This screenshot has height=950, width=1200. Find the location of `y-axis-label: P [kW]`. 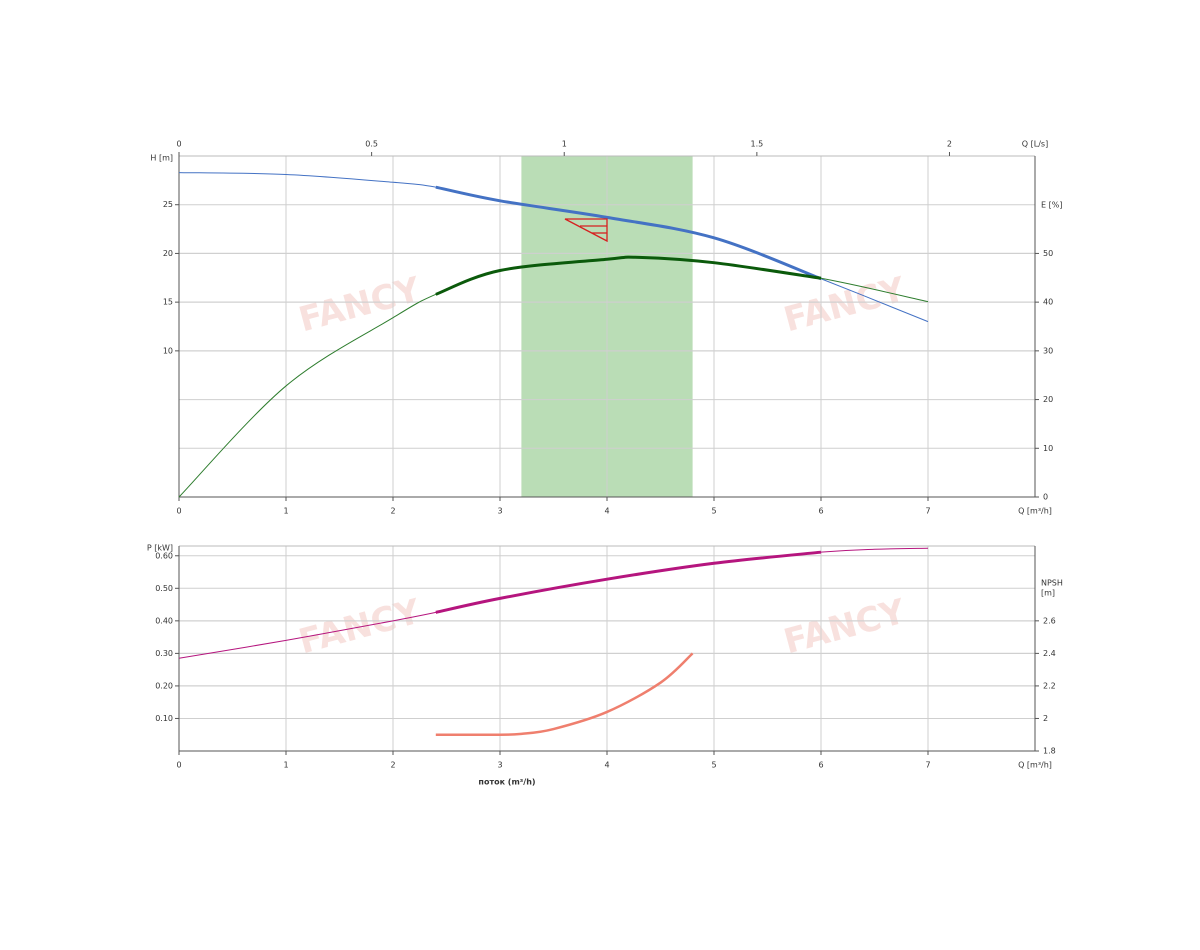

y-axis-label: P [kW] is located at coordinates (160, 548).